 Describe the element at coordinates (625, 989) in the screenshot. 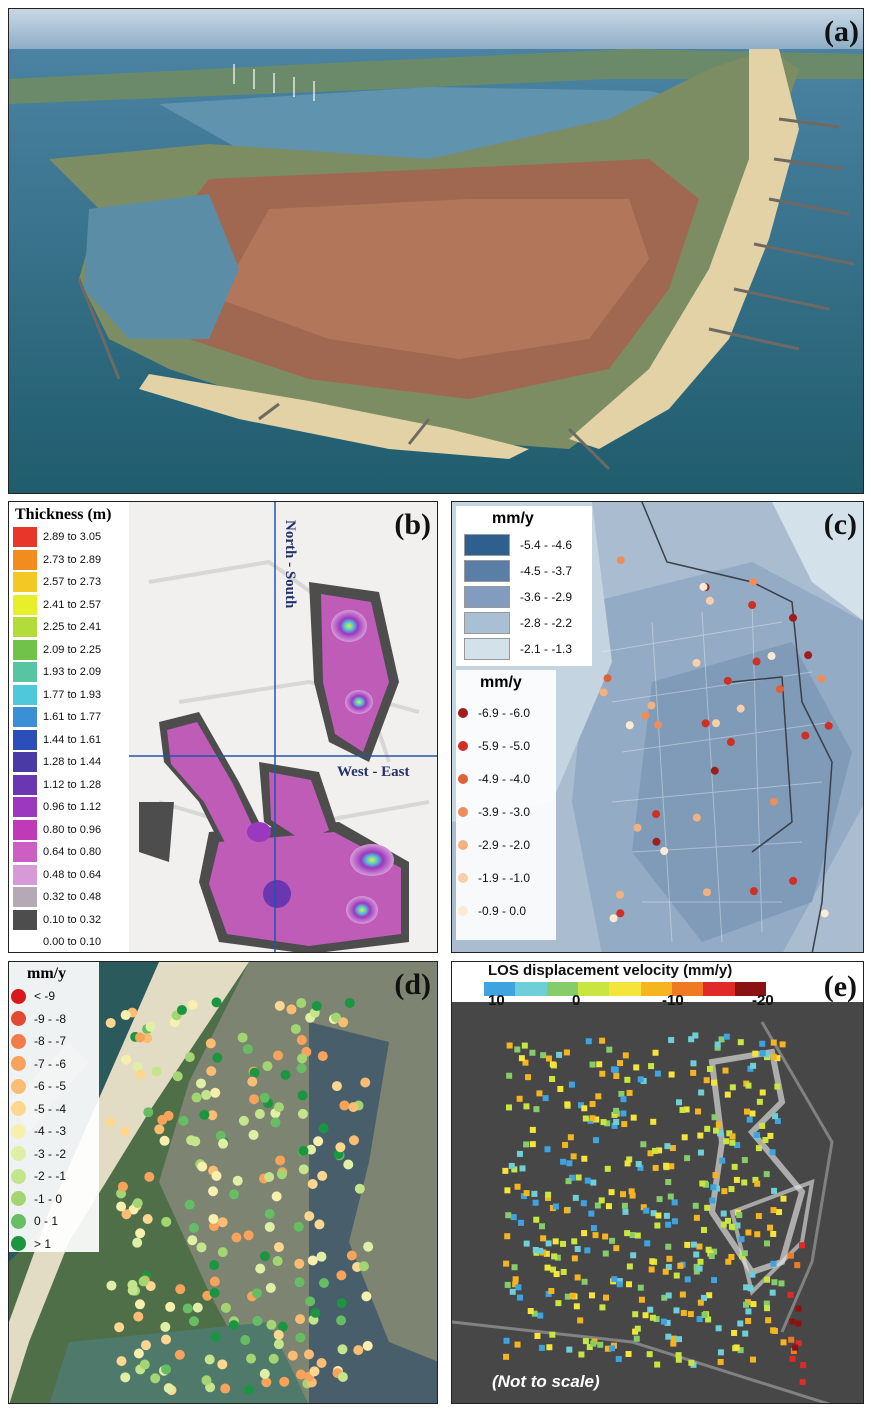

I see `colorbar-segment` at that location.